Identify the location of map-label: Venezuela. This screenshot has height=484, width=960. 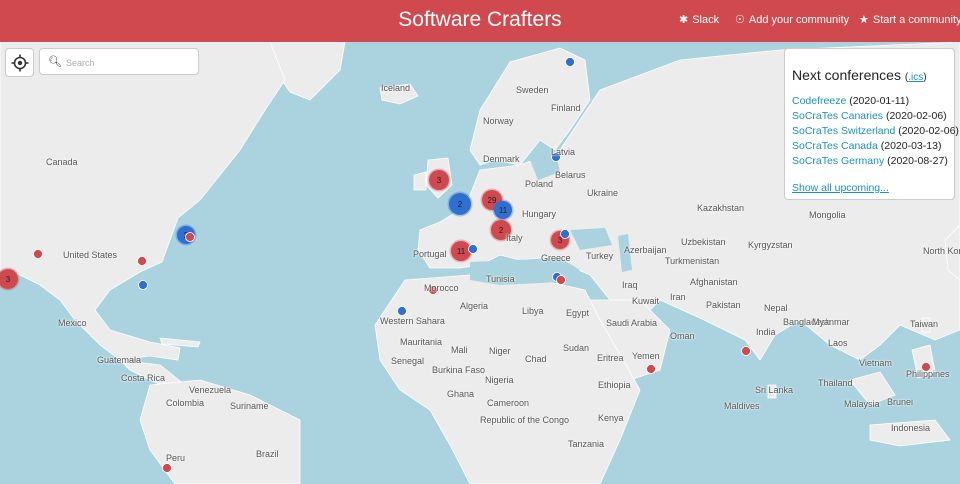
(210, 390).